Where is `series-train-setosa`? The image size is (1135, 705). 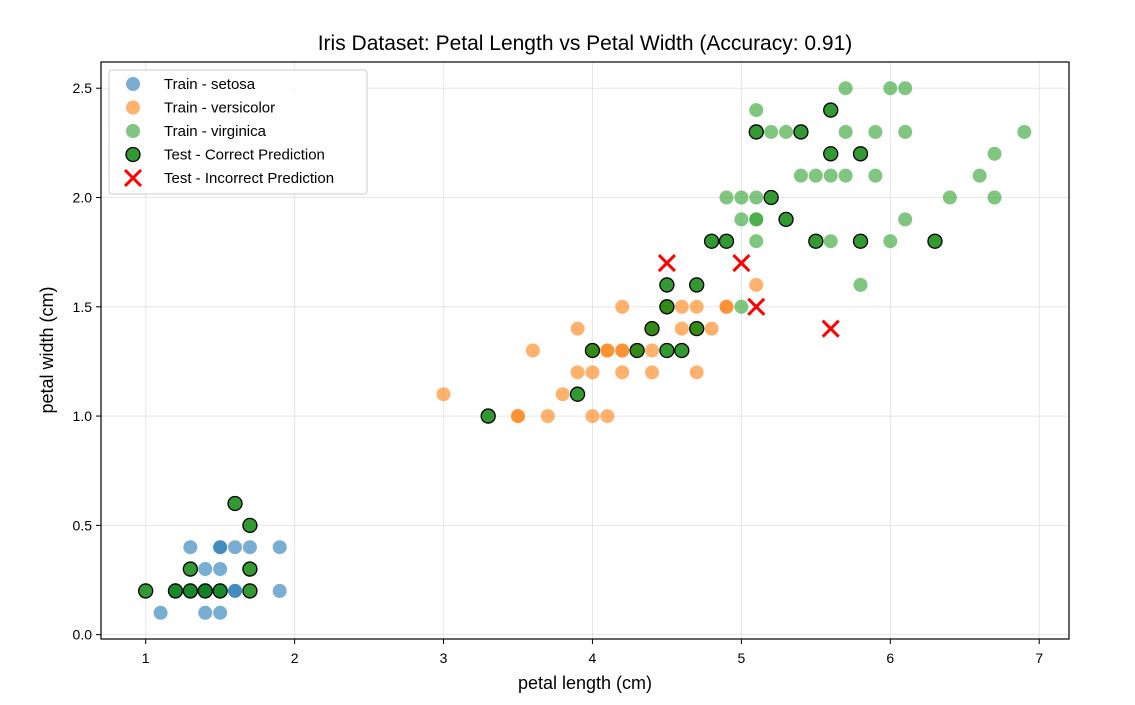
series-train-setosa is located at coordinates (220, 580).